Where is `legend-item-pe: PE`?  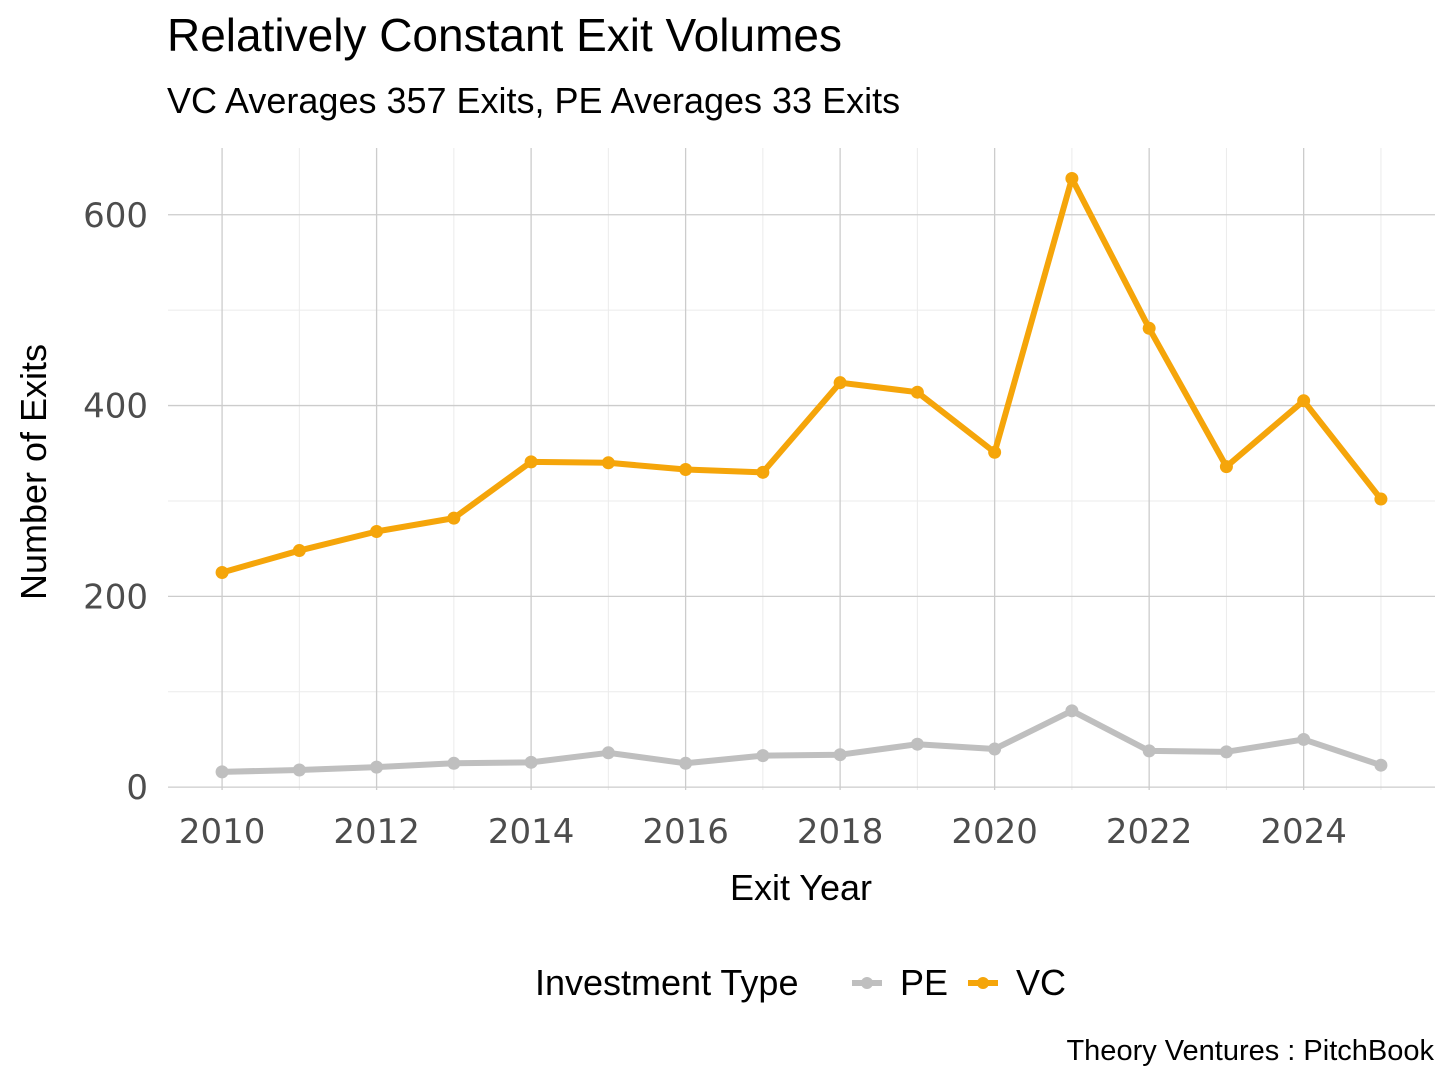 legend-item-pe: PE is located at coordinates (900, 982).